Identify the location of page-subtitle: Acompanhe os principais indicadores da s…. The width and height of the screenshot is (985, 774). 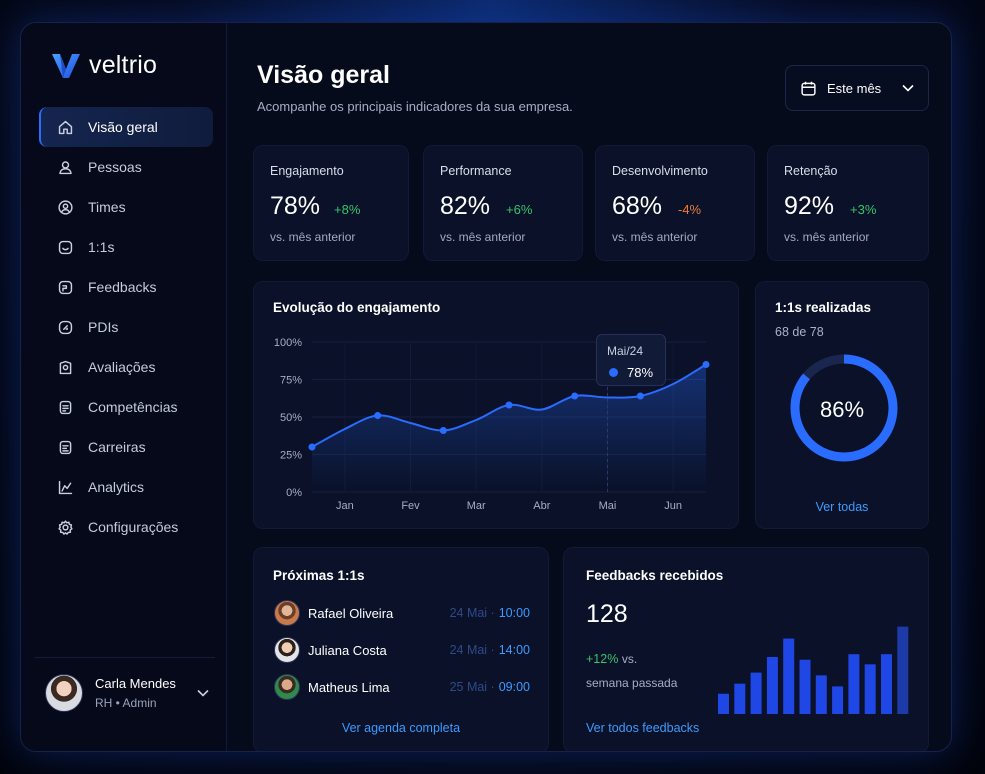
(415, 106).